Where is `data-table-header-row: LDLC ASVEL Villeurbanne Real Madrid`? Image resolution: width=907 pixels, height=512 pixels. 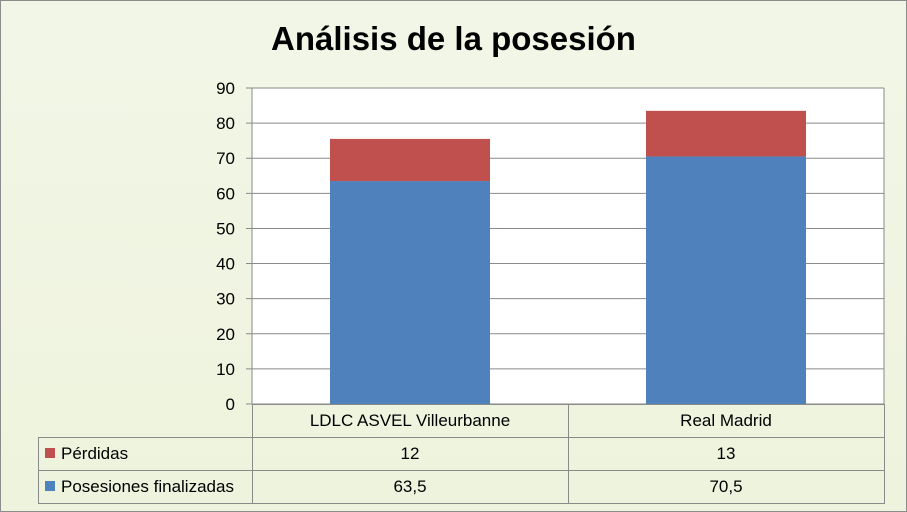
data-table-header-row: LDLC ASVEL Villeurbanne Real Madrid is located at coordinates (461, 421).